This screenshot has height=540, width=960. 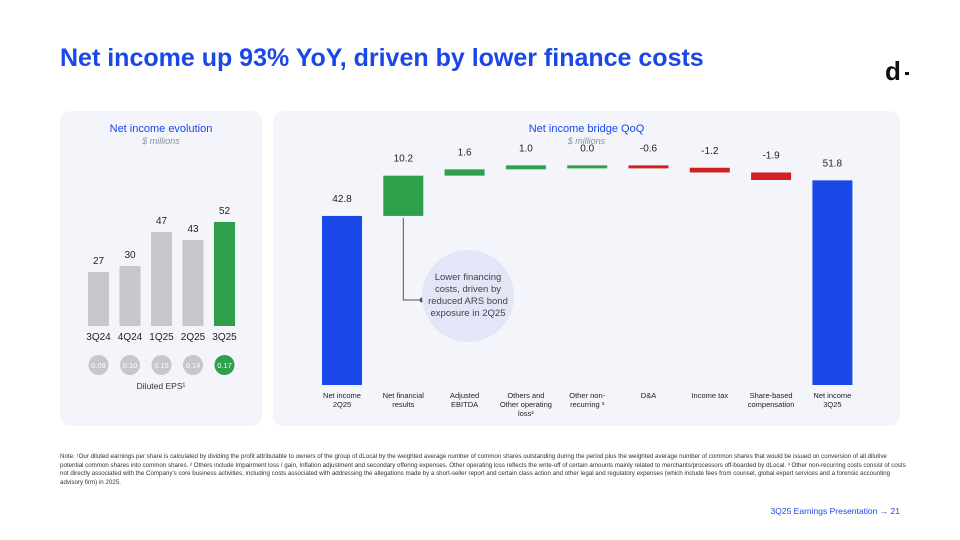 I want to click on waterfall-label-3-1: Other operating, so click(x=526, y=404).